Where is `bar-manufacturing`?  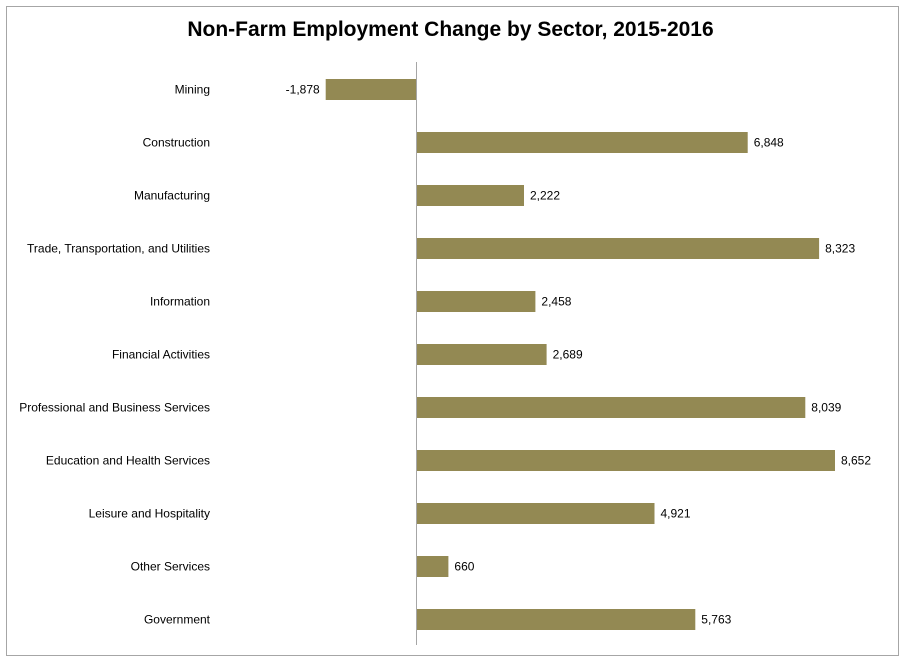 bar-manufacturing is located at coordinates (471, 195).